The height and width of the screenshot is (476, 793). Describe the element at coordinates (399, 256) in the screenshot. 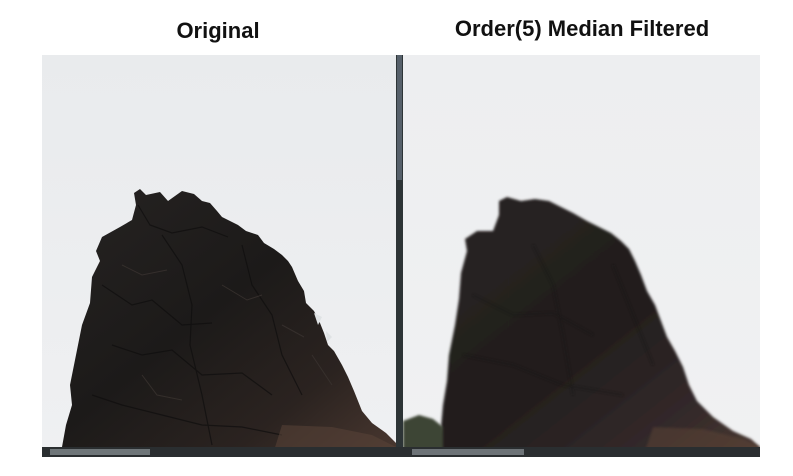

I see `panel-divider` at that location.